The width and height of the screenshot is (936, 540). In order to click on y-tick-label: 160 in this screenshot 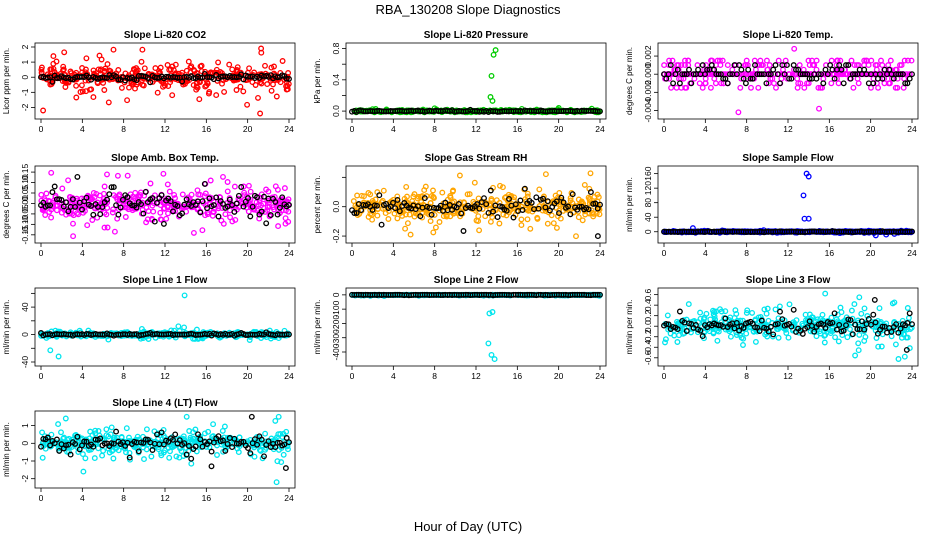, I will do `click(648, 173)`.